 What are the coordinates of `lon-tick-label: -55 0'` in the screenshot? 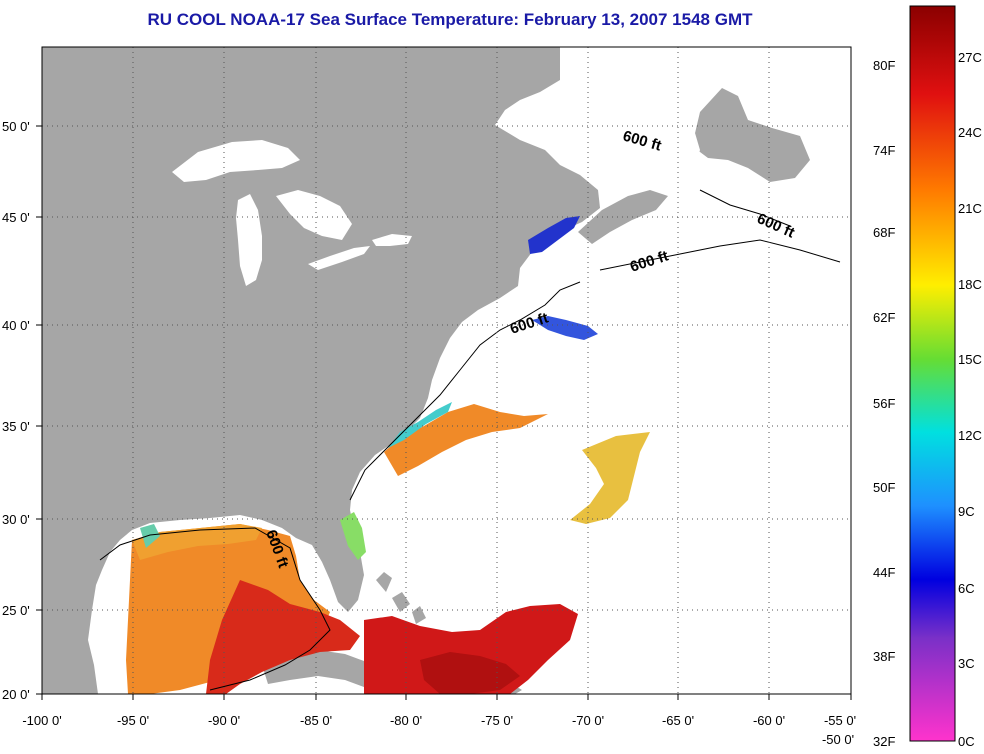 It's located at (840, 720).